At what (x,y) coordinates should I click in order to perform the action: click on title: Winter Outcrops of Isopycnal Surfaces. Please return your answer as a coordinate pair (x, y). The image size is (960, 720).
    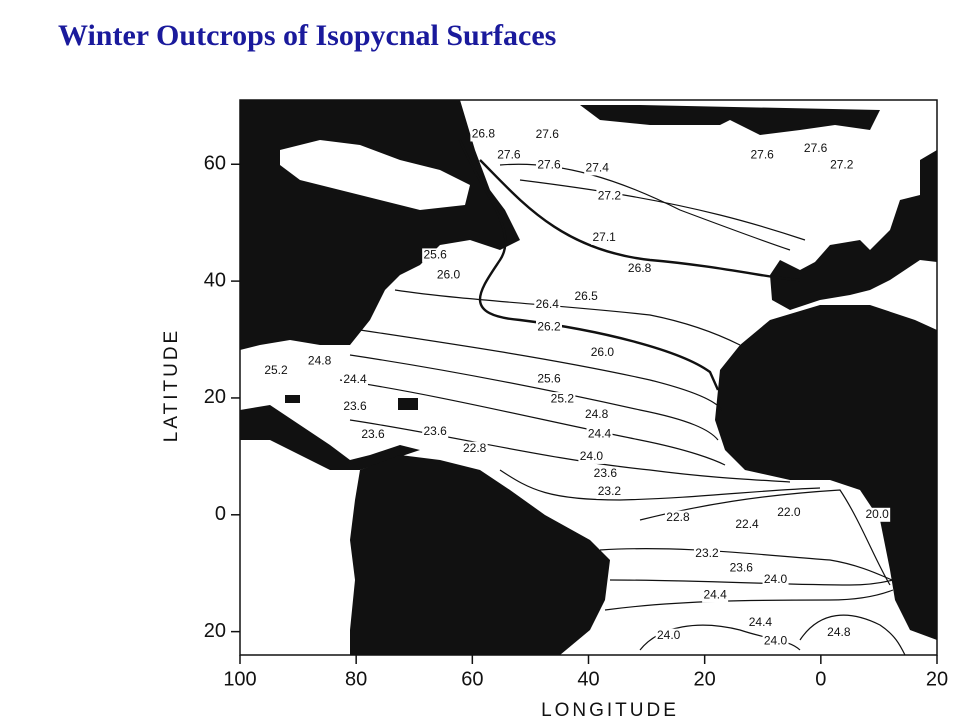
    Looking at the image, I should click on (307, 35).